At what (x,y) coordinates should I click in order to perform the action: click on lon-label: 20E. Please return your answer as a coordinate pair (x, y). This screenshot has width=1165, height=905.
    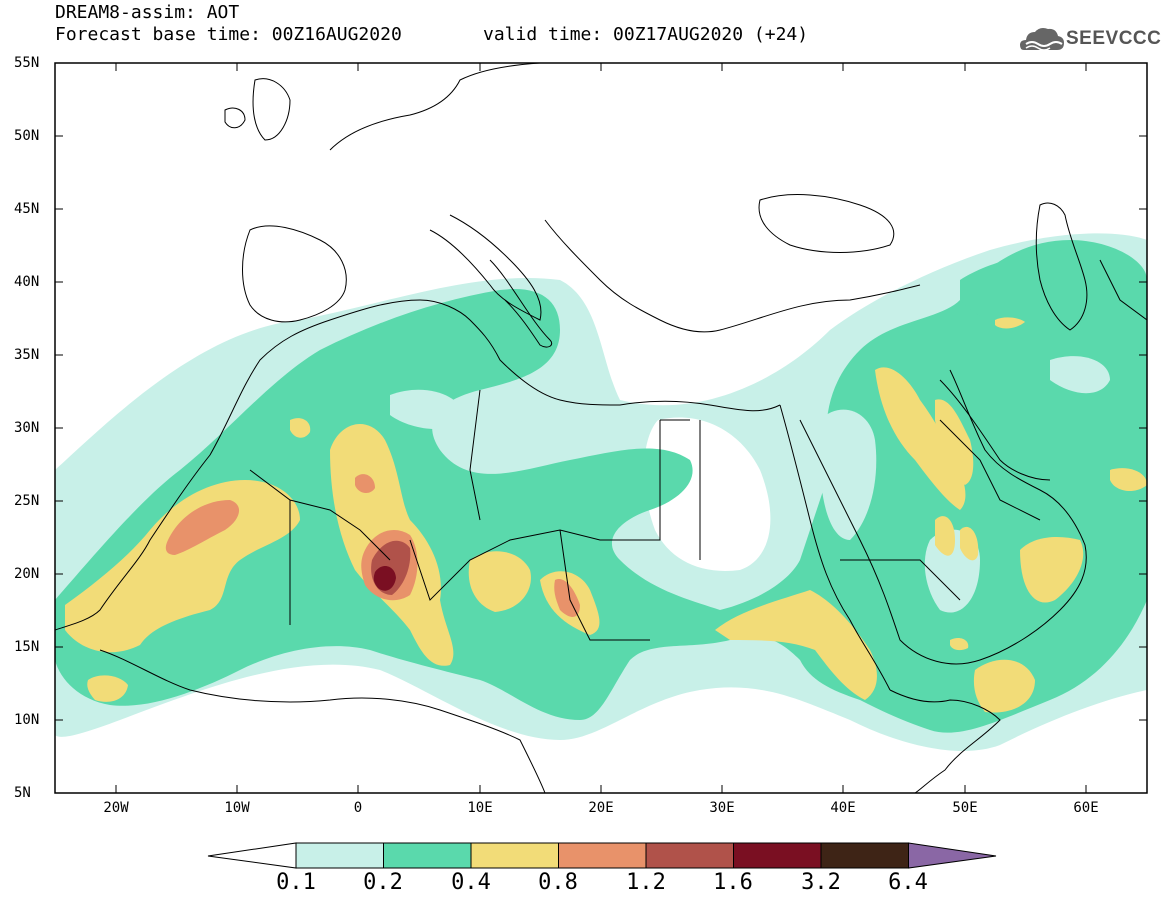
    Looking at the image, I should click on (601, 808).